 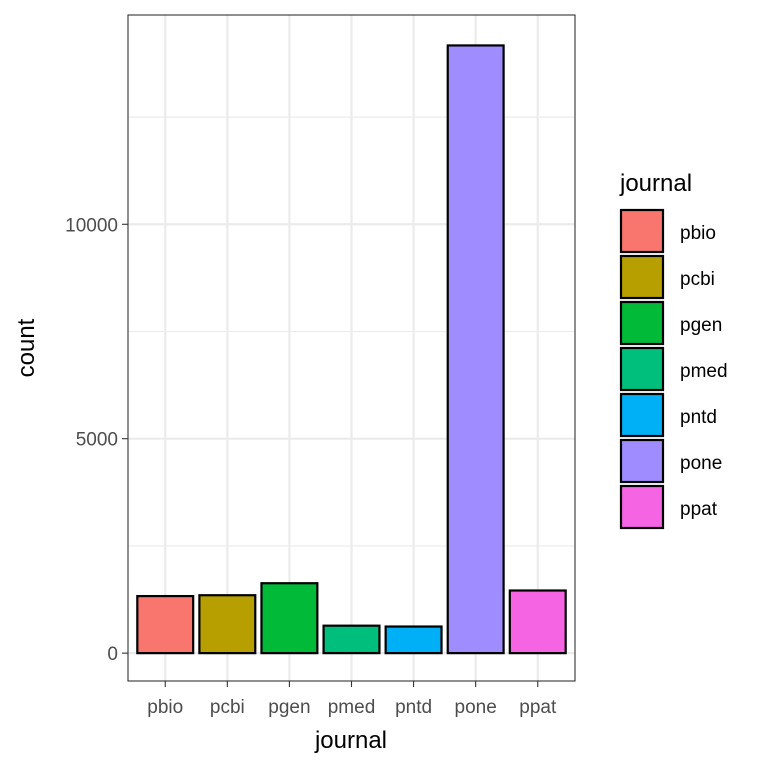 I want to click on legend-label-ppat: ppat, so click(x=699, y=509).